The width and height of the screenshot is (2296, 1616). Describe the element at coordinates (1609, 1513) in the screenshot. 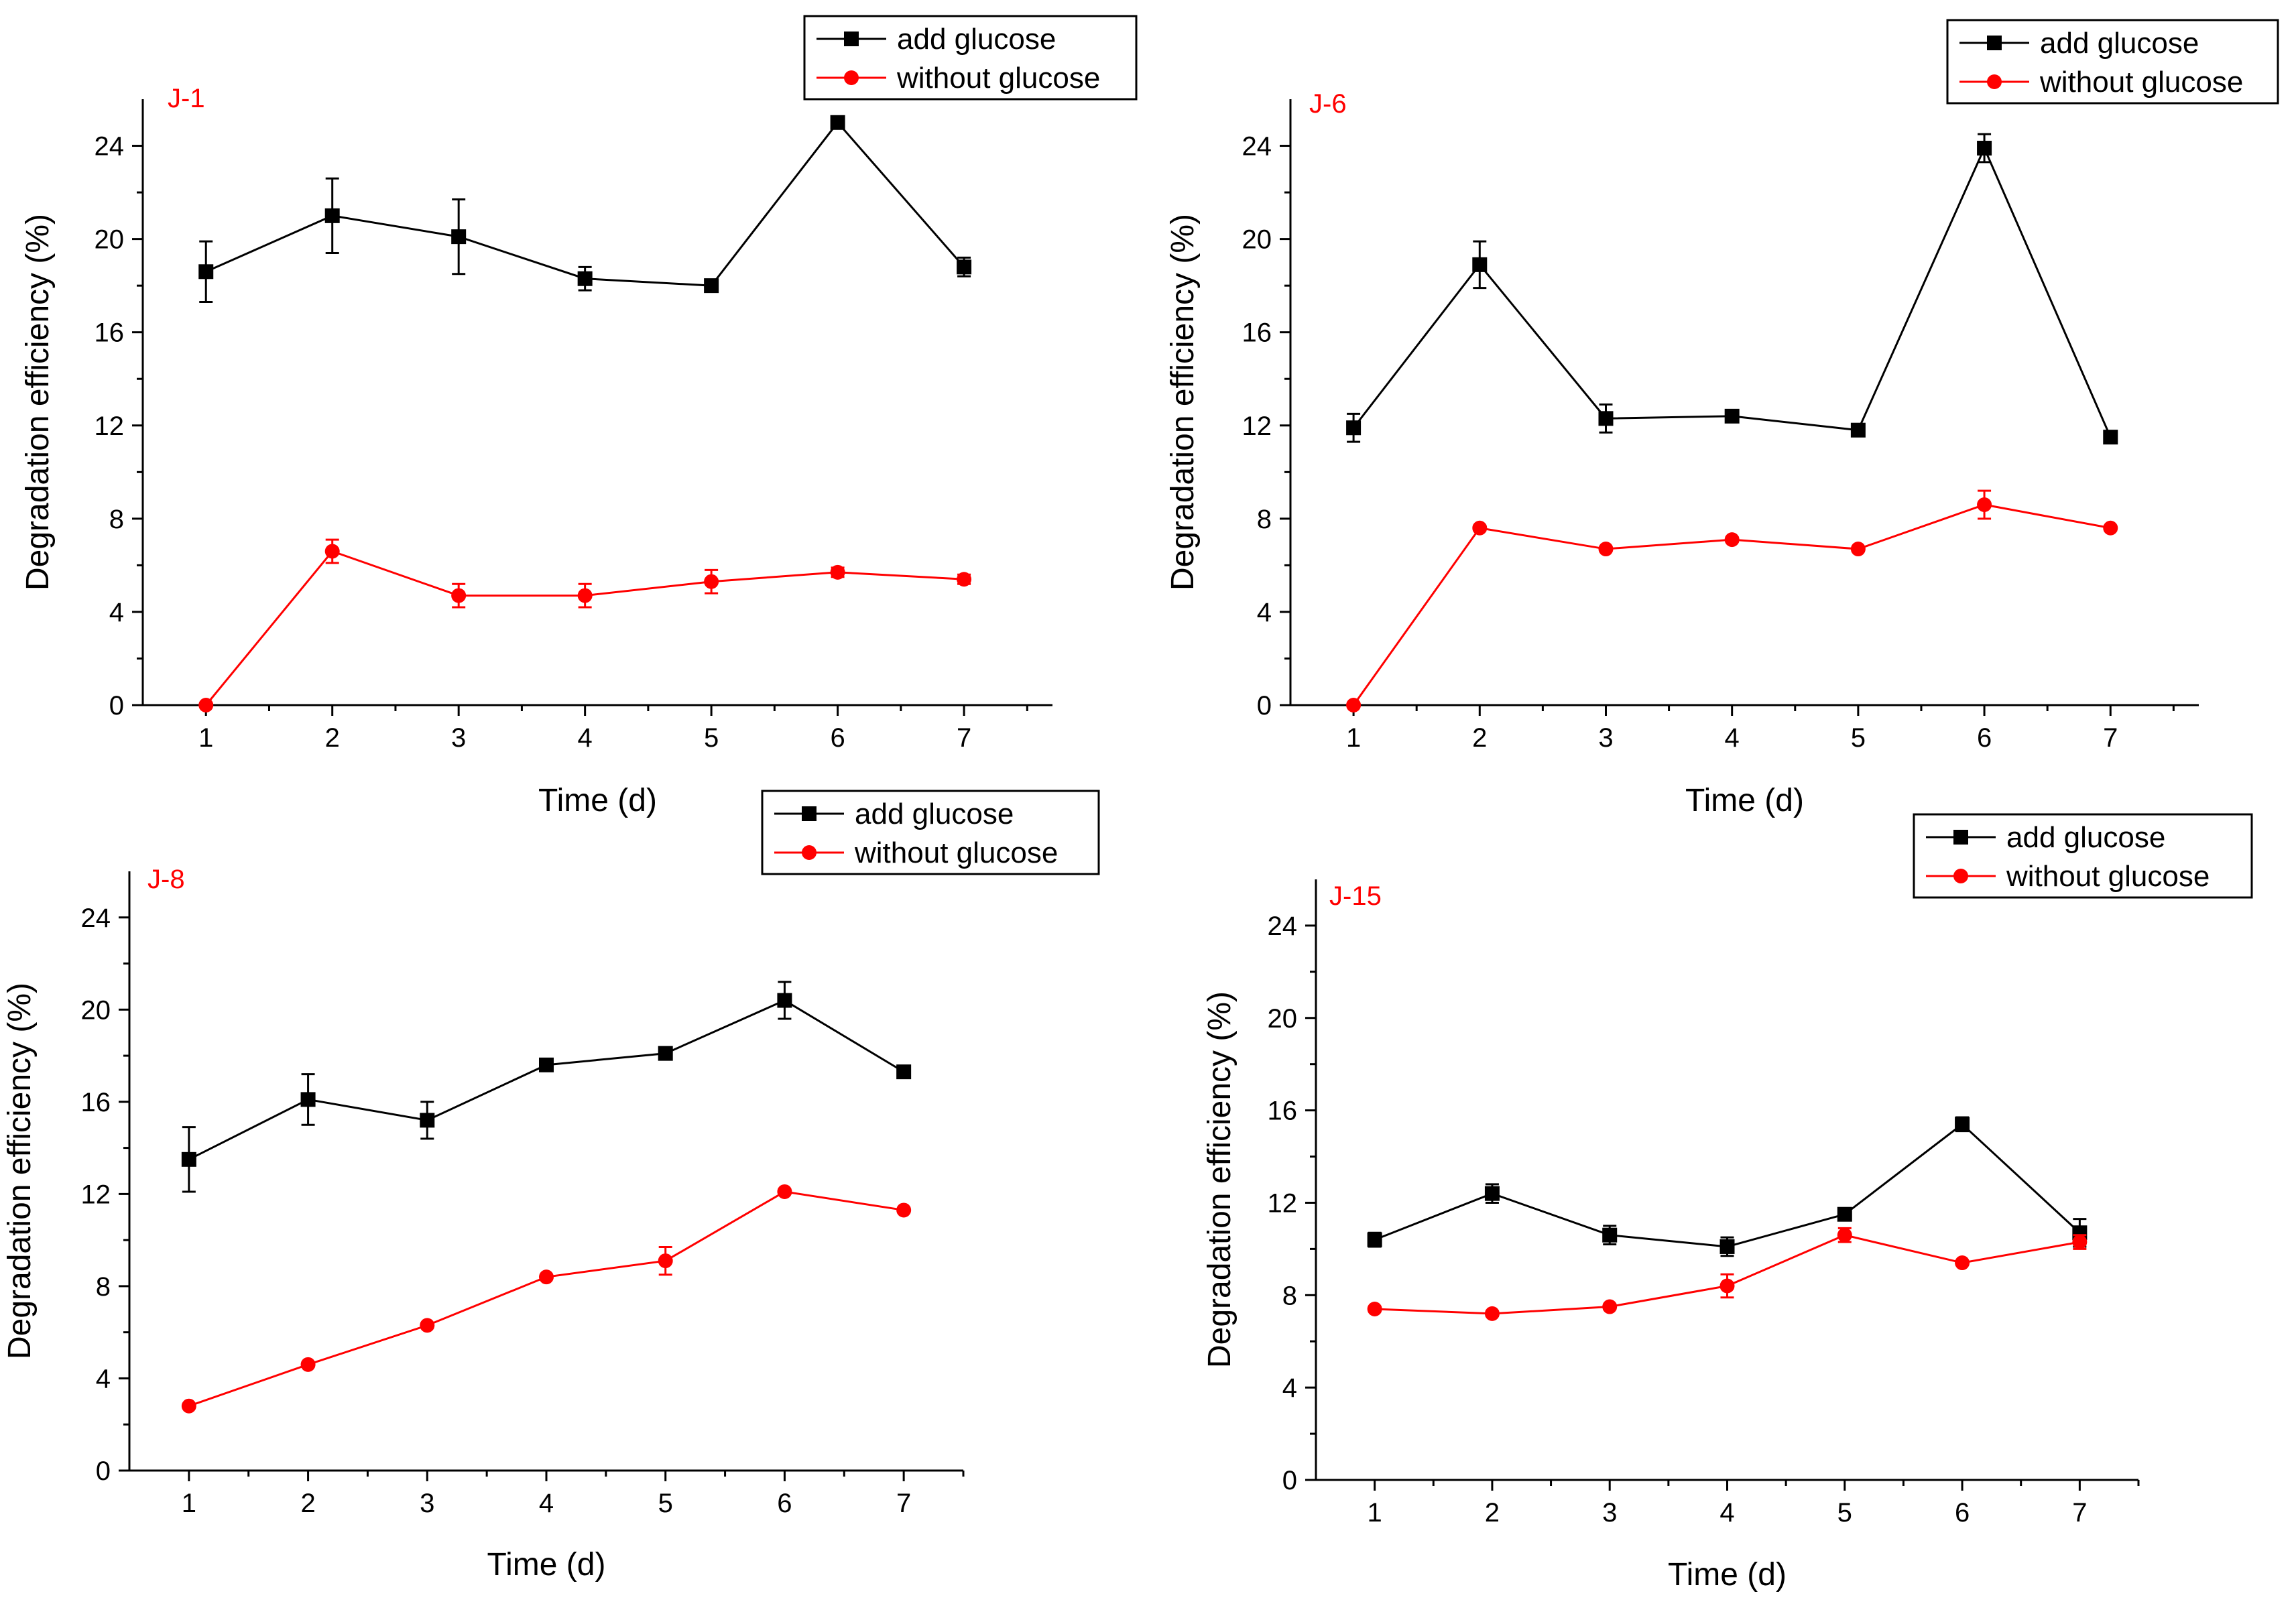

I see `x-tick-label: 3` at that location.